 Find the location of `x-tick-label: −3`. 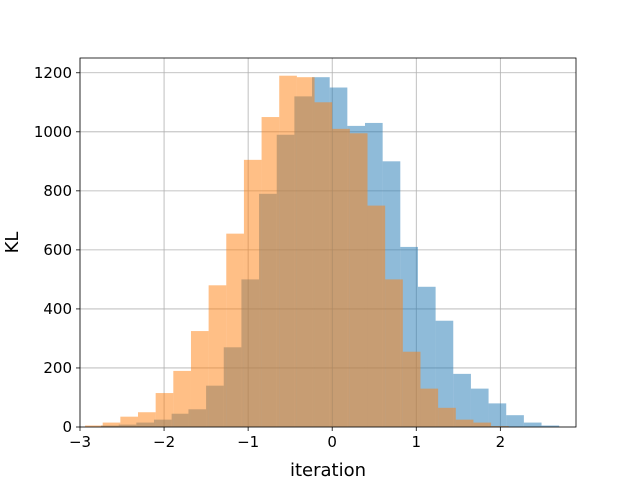

x-tick-label: −3 is located at coordinates (80, 442).